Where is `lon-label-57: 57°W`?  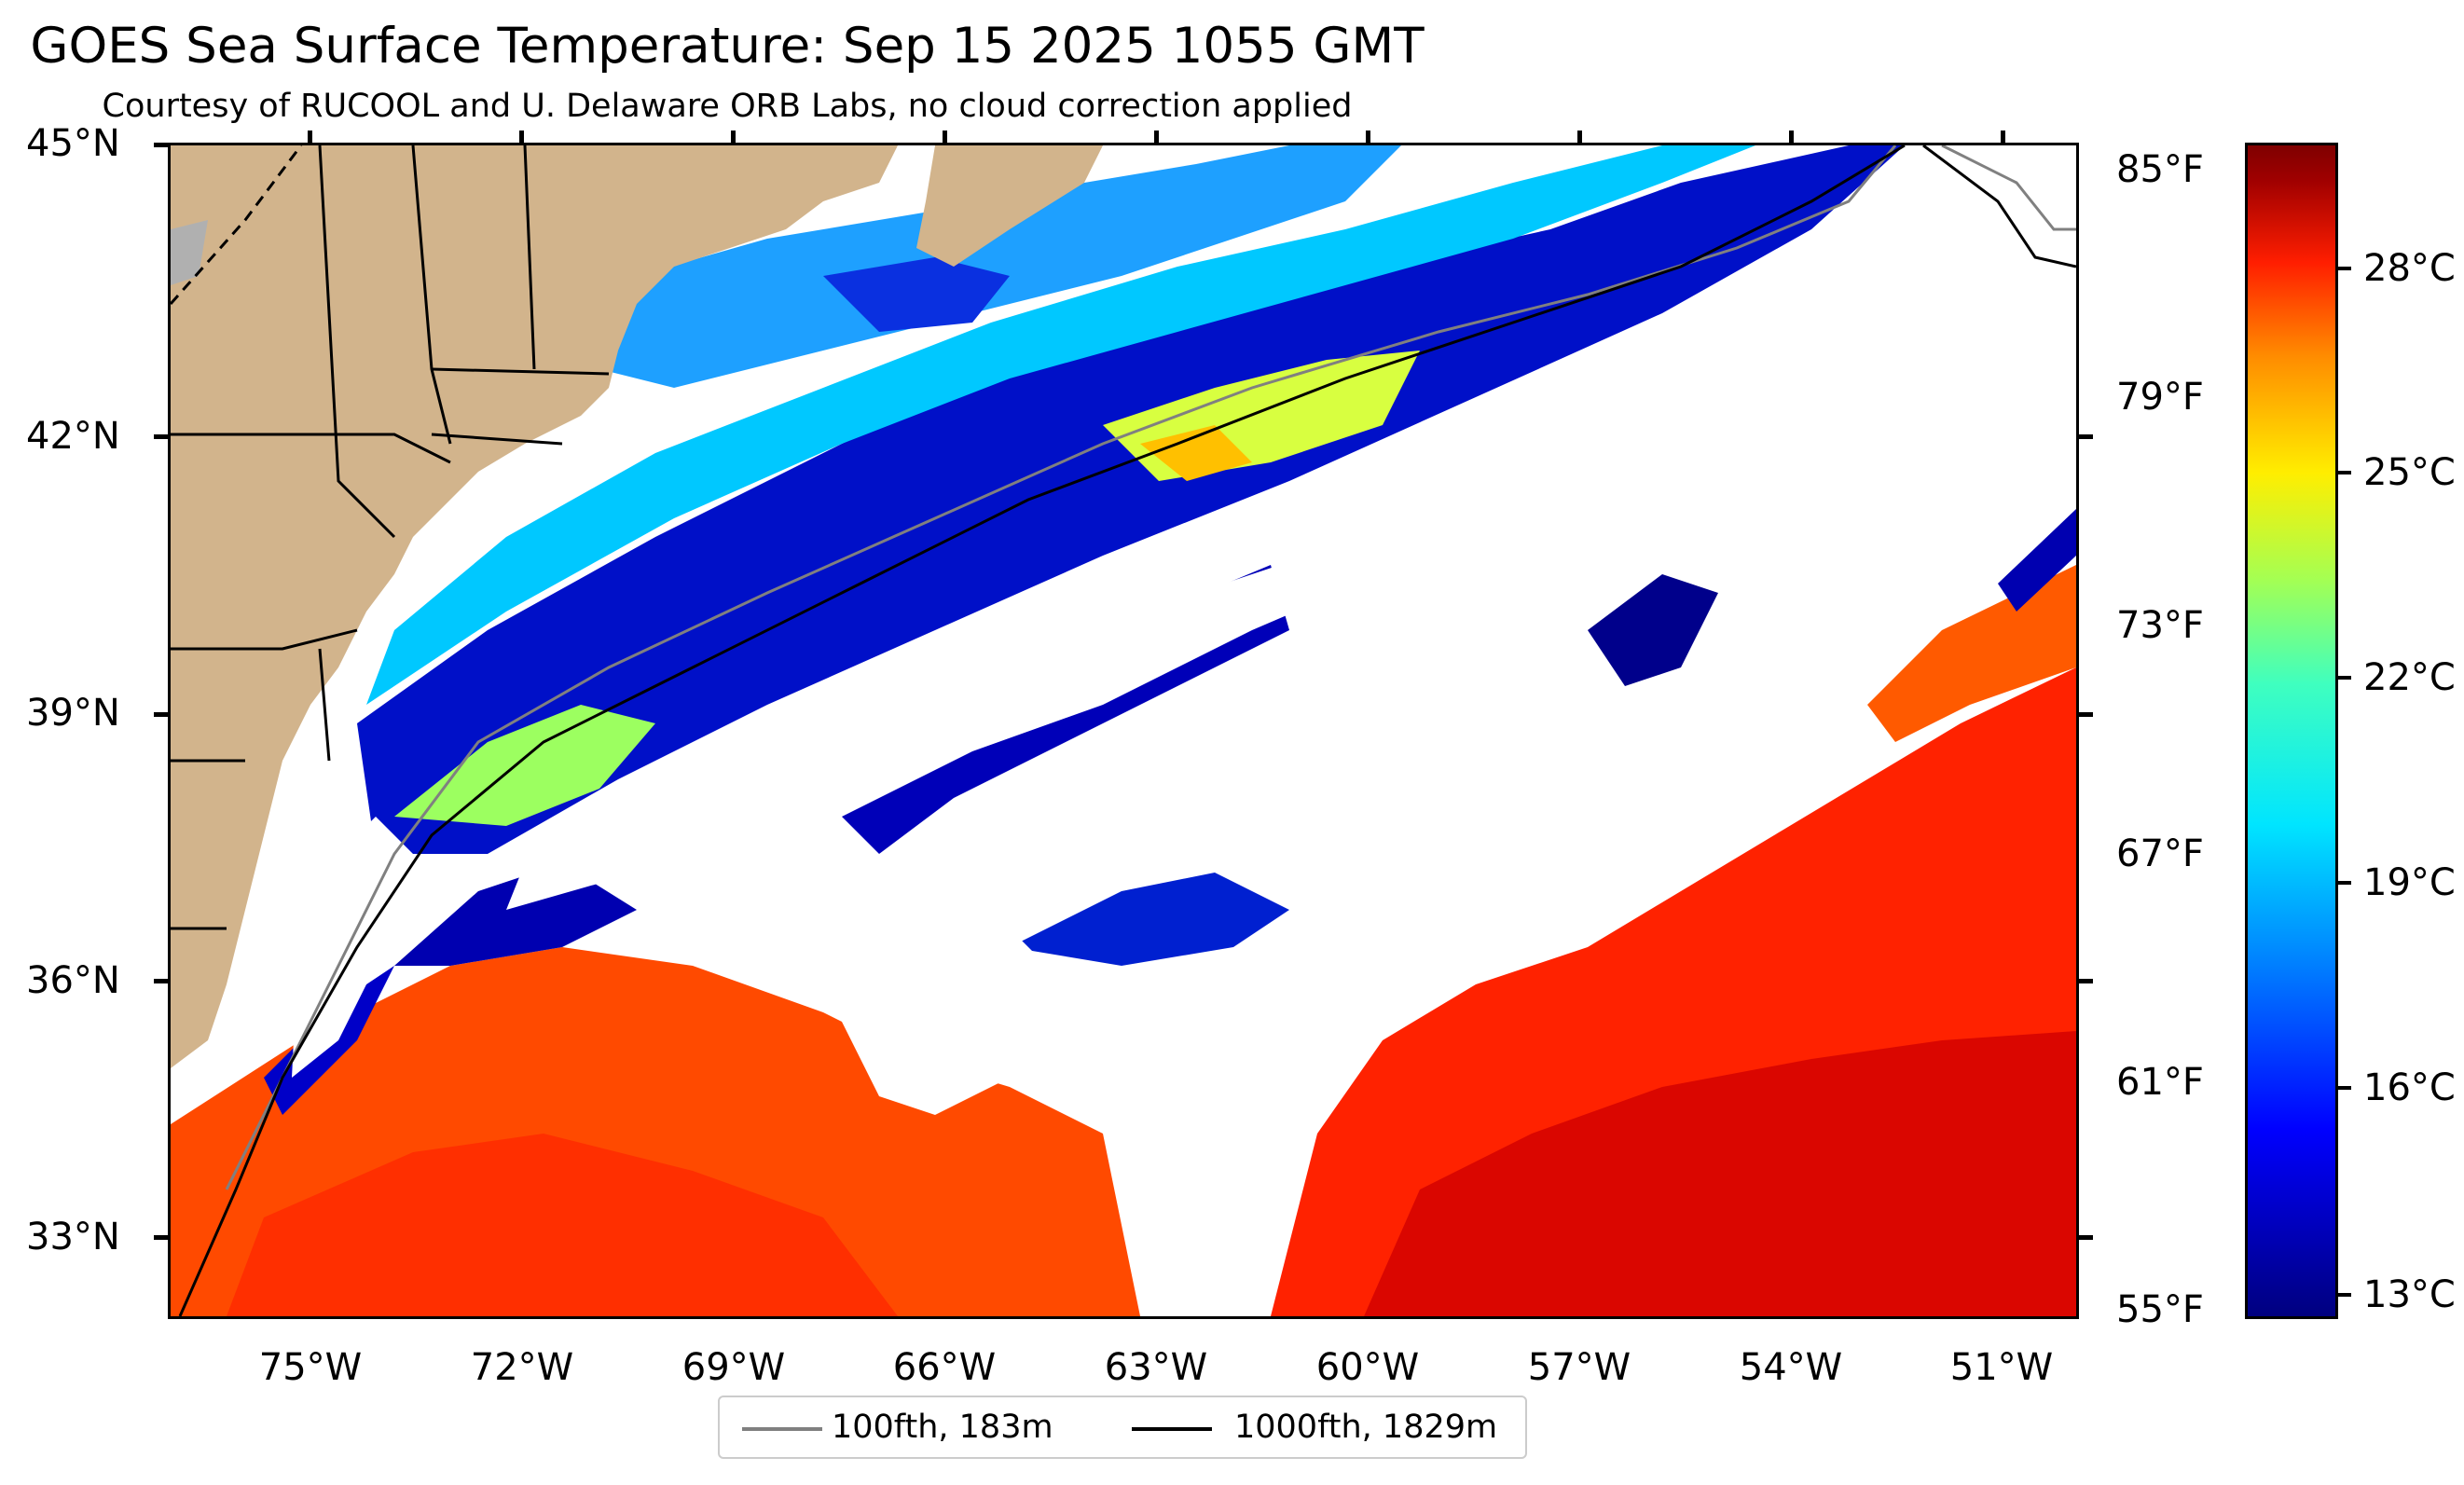
lon-label-57: 57°W is located at coordinates (1579, 1367).